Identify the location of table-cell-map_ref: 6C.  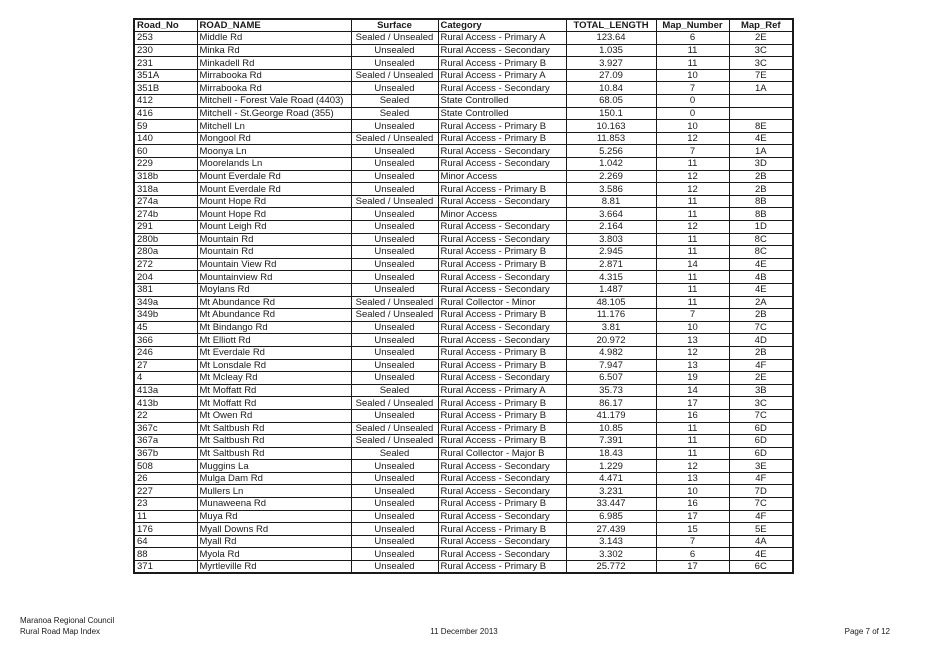
(761, 567).